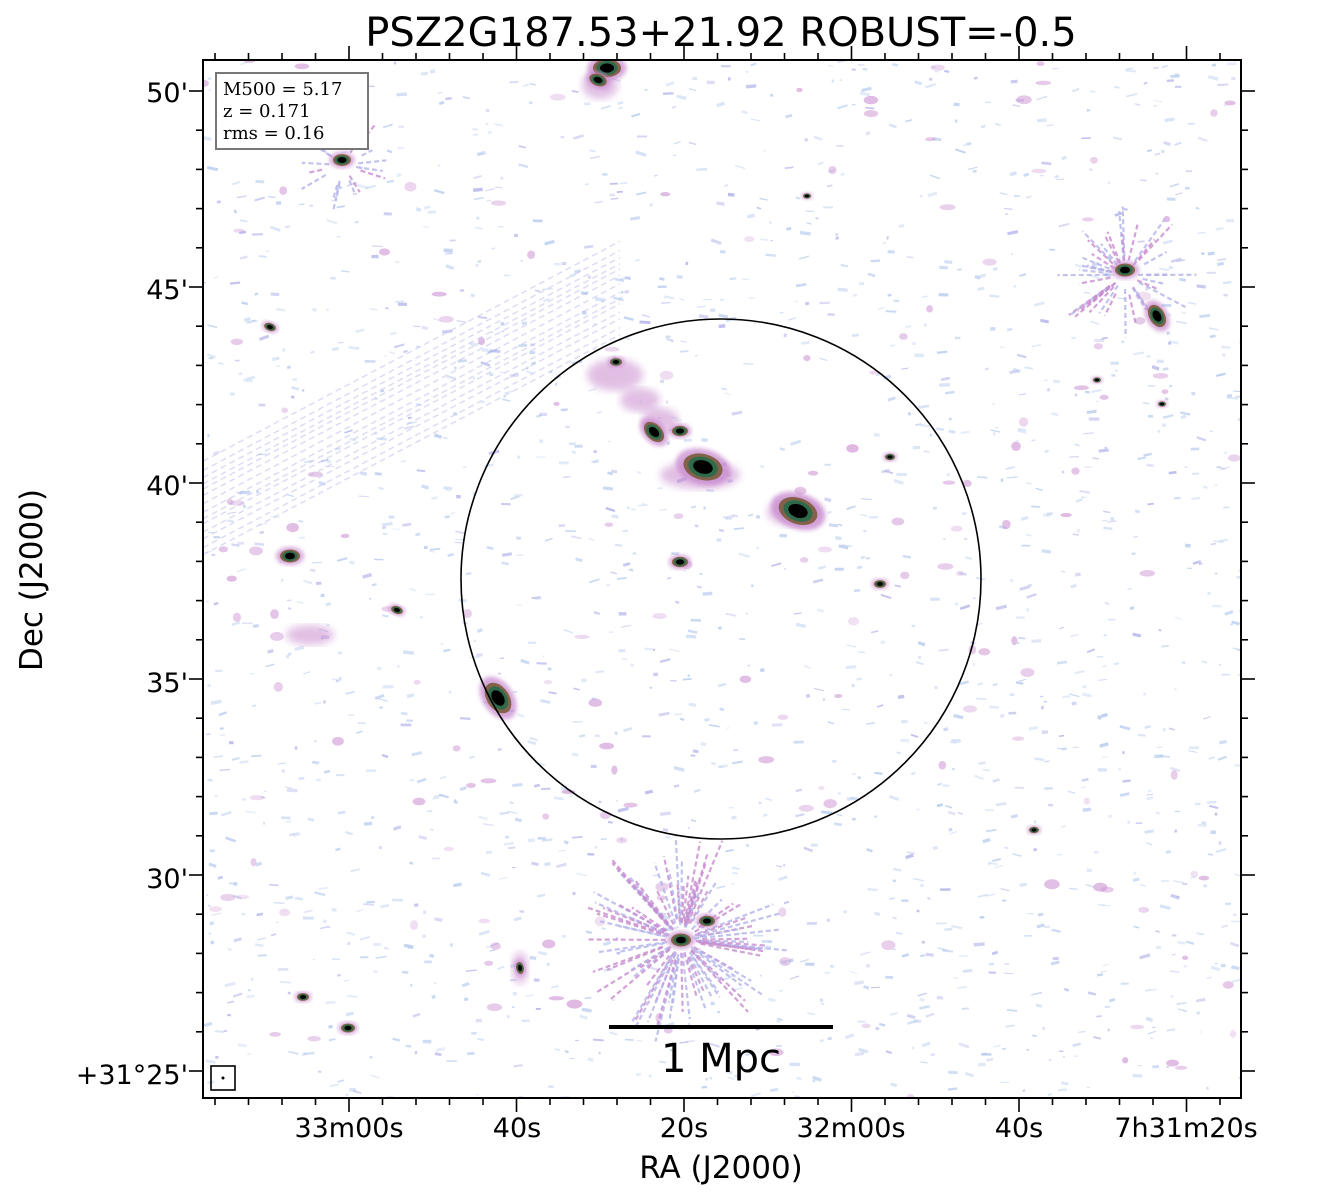 This screenshot has height=1200, width=1321. What do you see at coordinates (282, 89) in the screenshot?
I see `info-mass: M500 = 5.17` at bounding box center [282, 89].